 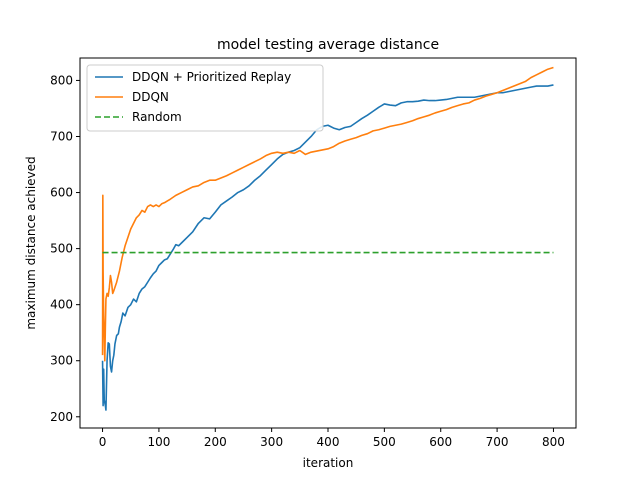 What do you see at coordinates (157, 117) in the screenshot?
I see `legend-label-3: Random` at bounding box center [157, 117].